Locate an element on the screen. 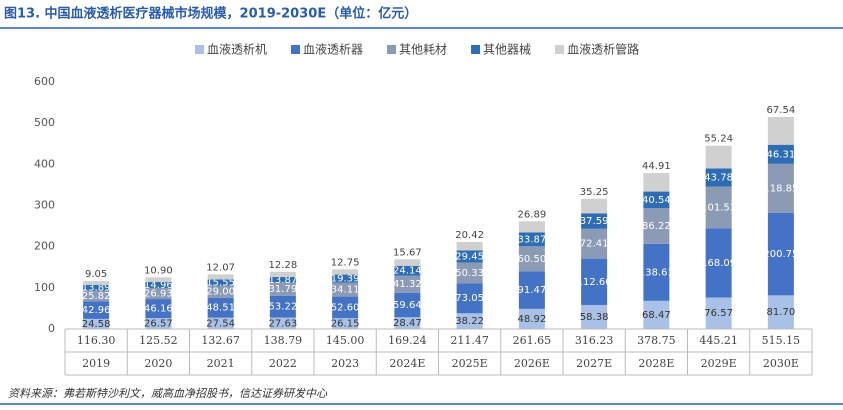 The width and height of the screenshot is (843, 410). data-label: 43.78 is located at coordinates (718, 177).